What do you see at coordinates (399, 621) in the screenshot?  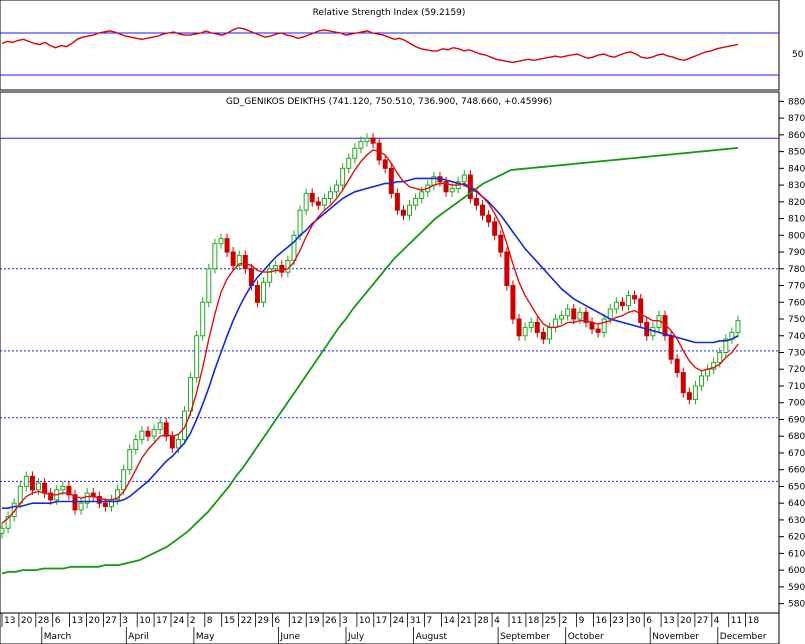 I see `x-day-label: 24` at bounding box center [399, 621].